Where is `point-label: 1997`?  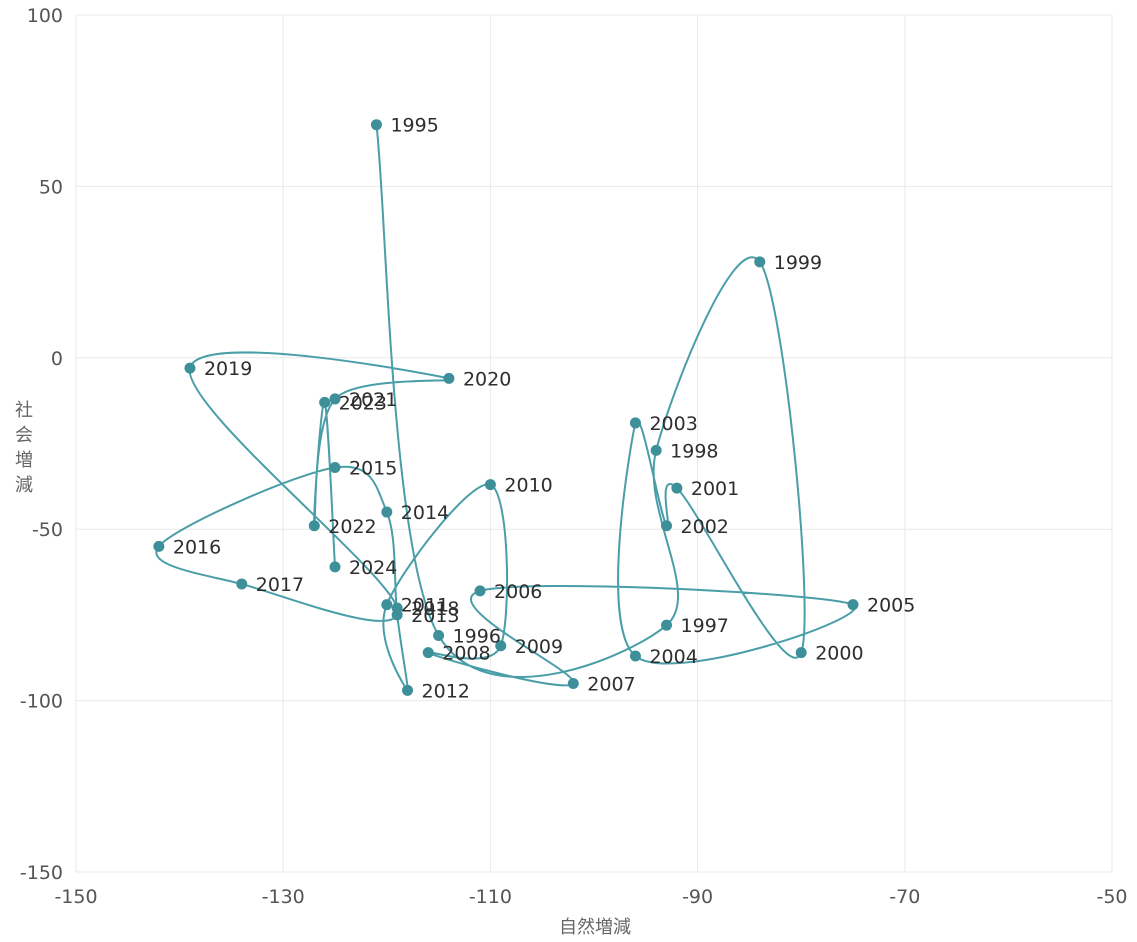
point-label: 1997 is located at coordinates (705, 626).